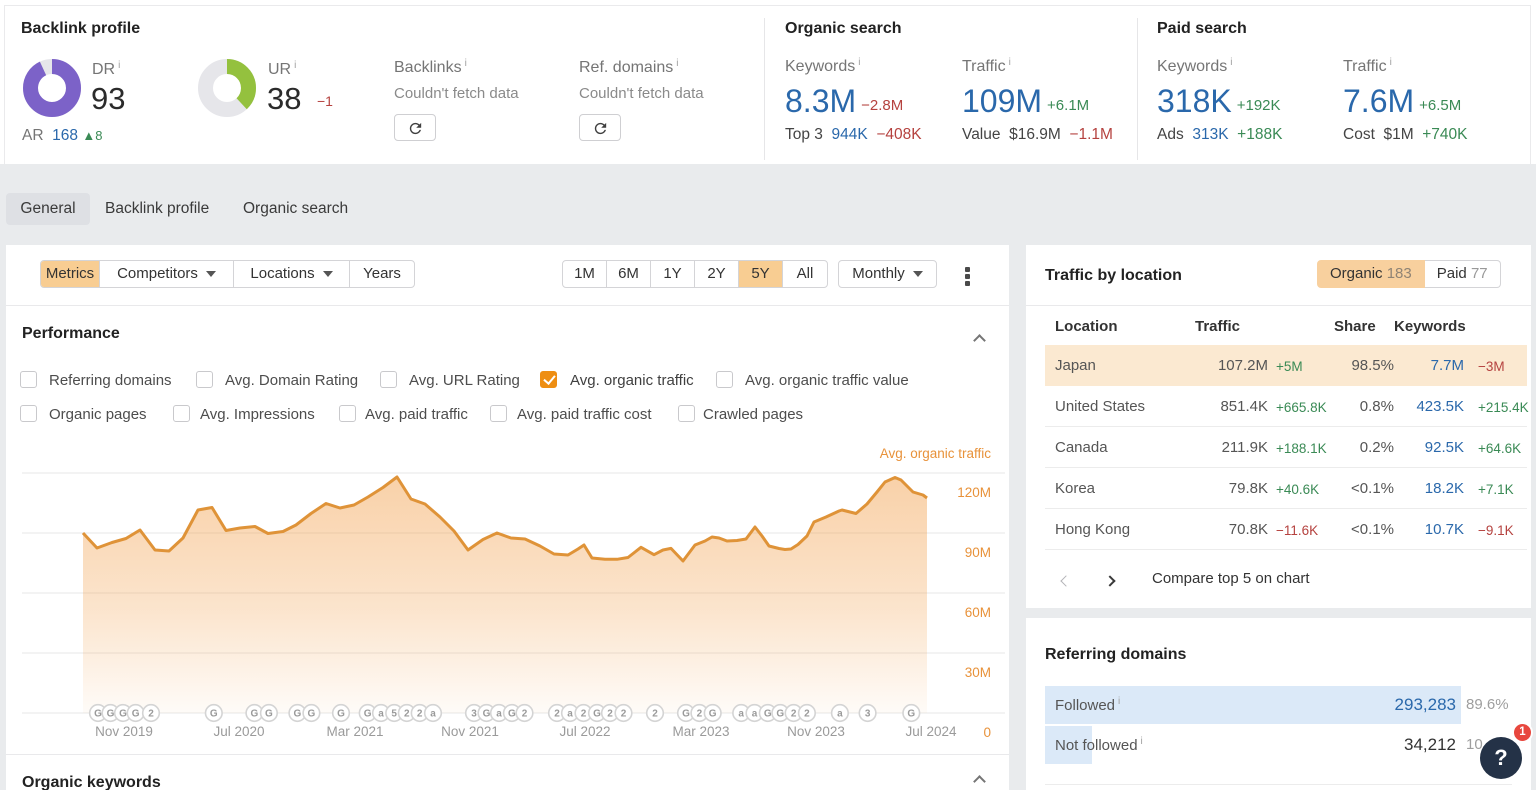 The height and width of the screenshot is (790, 1536). I want to click on svg-text: 0, so click(987, 732).